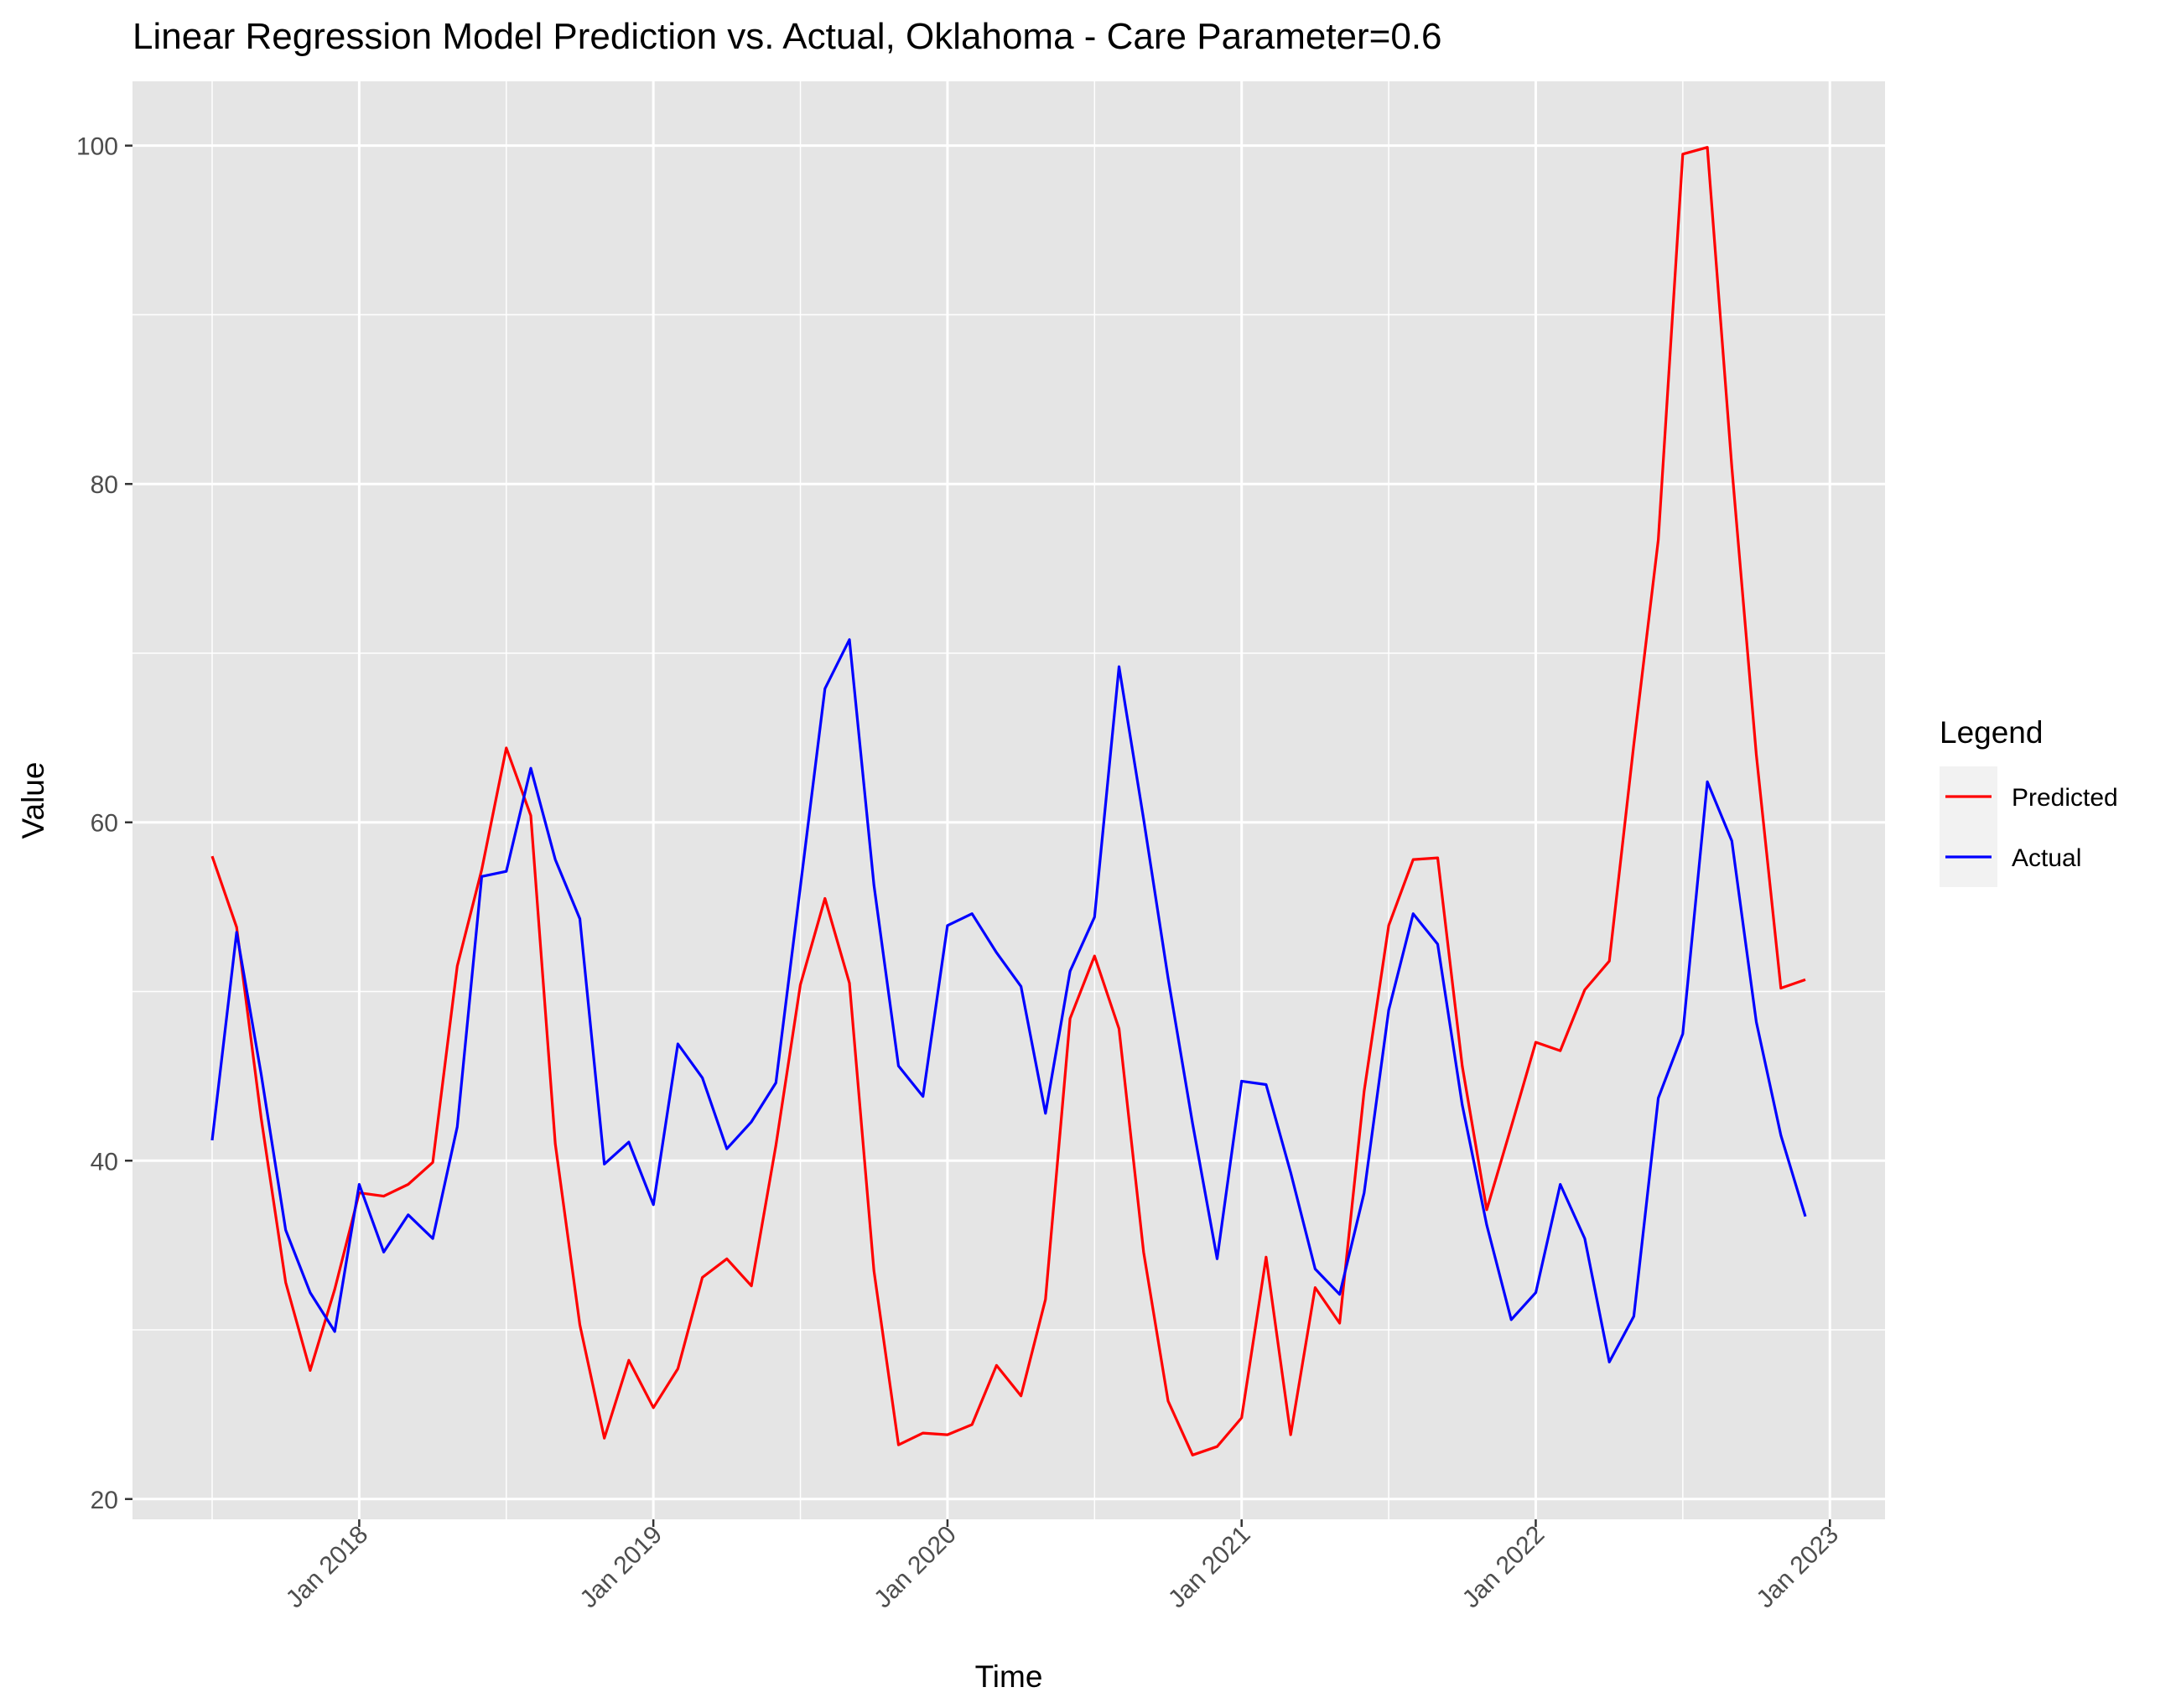 The image size is (2176, 1708). Describe the element at coordinates (915, 1568) in the screenshot. I see `x-tick-label: Jan 2020` at that location.